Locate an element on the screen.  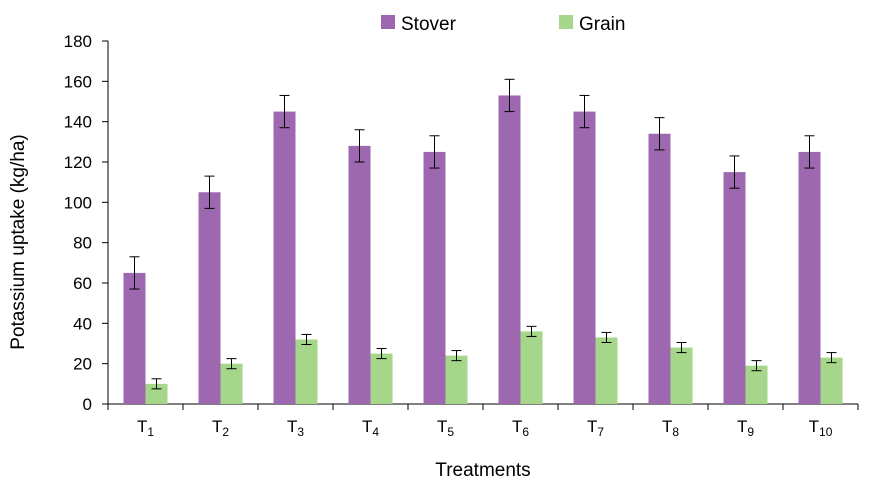
x-tick-subscript: 9 is located at coordinates (750, 432).